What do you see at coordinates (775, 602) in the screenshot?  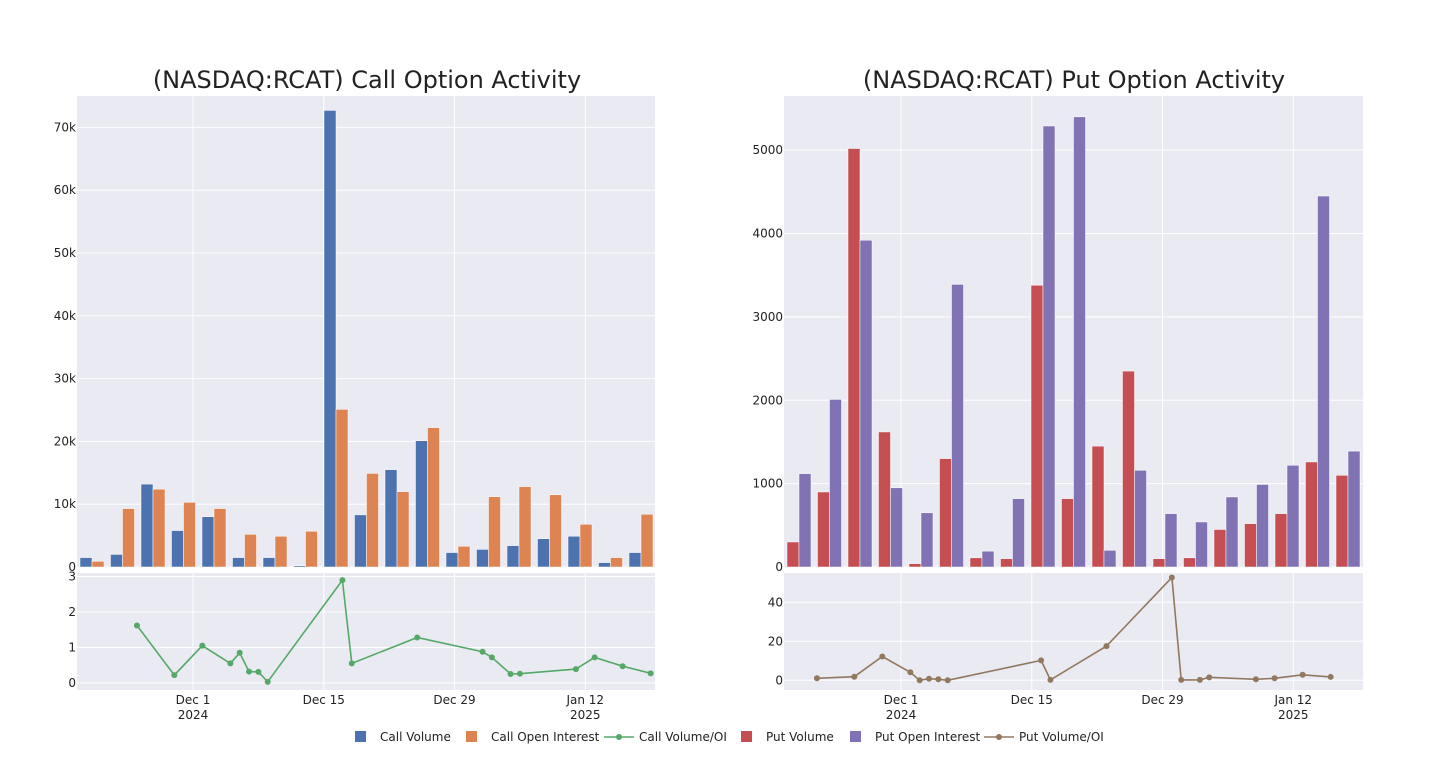 I see `put-ratio-ytick-label: 40` at bounding box center [775, 602].